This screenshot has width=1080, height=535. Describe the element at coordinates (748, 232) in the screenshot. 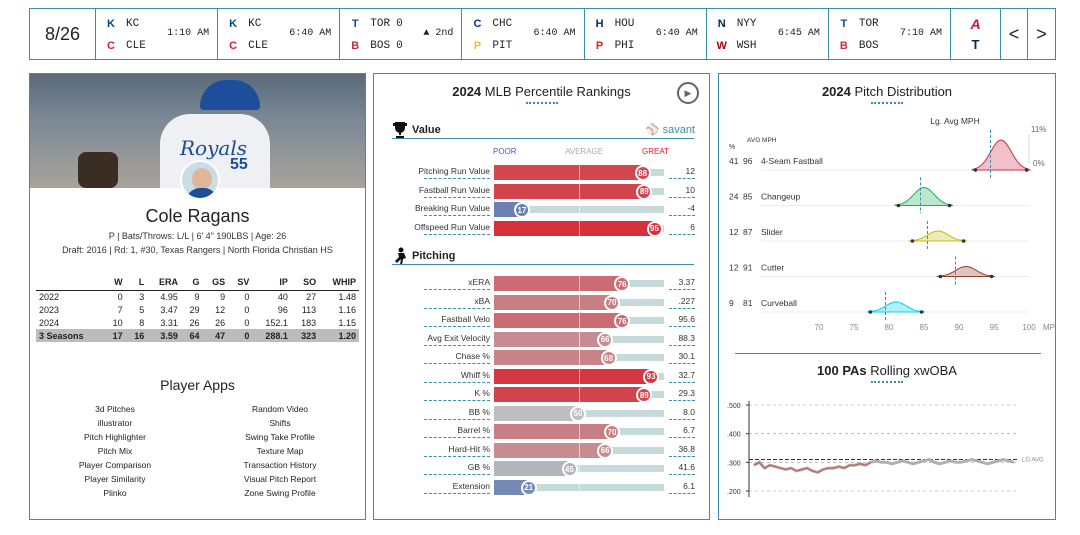

I see `pitch-mph: 87` at that location.